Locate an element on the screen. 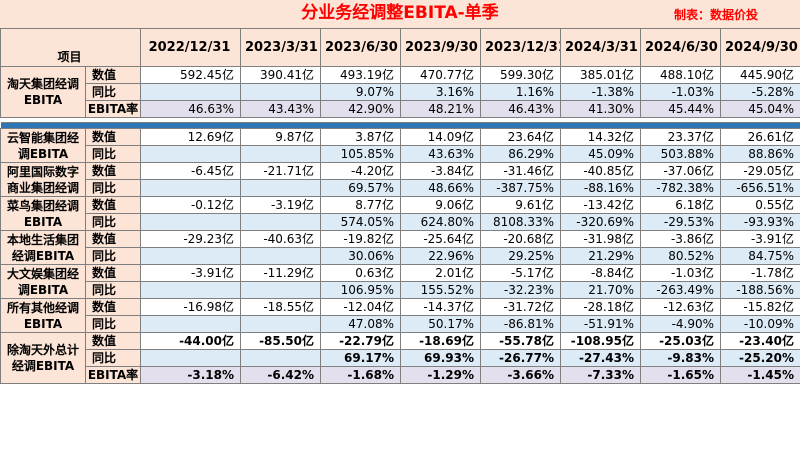 Image resolution: width=800 pixels, height=476 pixels. segment-label: 菜鸟集团经调EBITA is located at coordinates (43, 213).